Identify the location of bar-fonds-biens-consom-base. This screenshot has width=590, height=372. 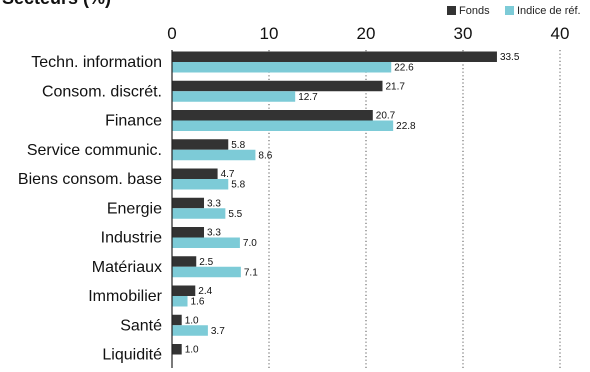
(195, 173).